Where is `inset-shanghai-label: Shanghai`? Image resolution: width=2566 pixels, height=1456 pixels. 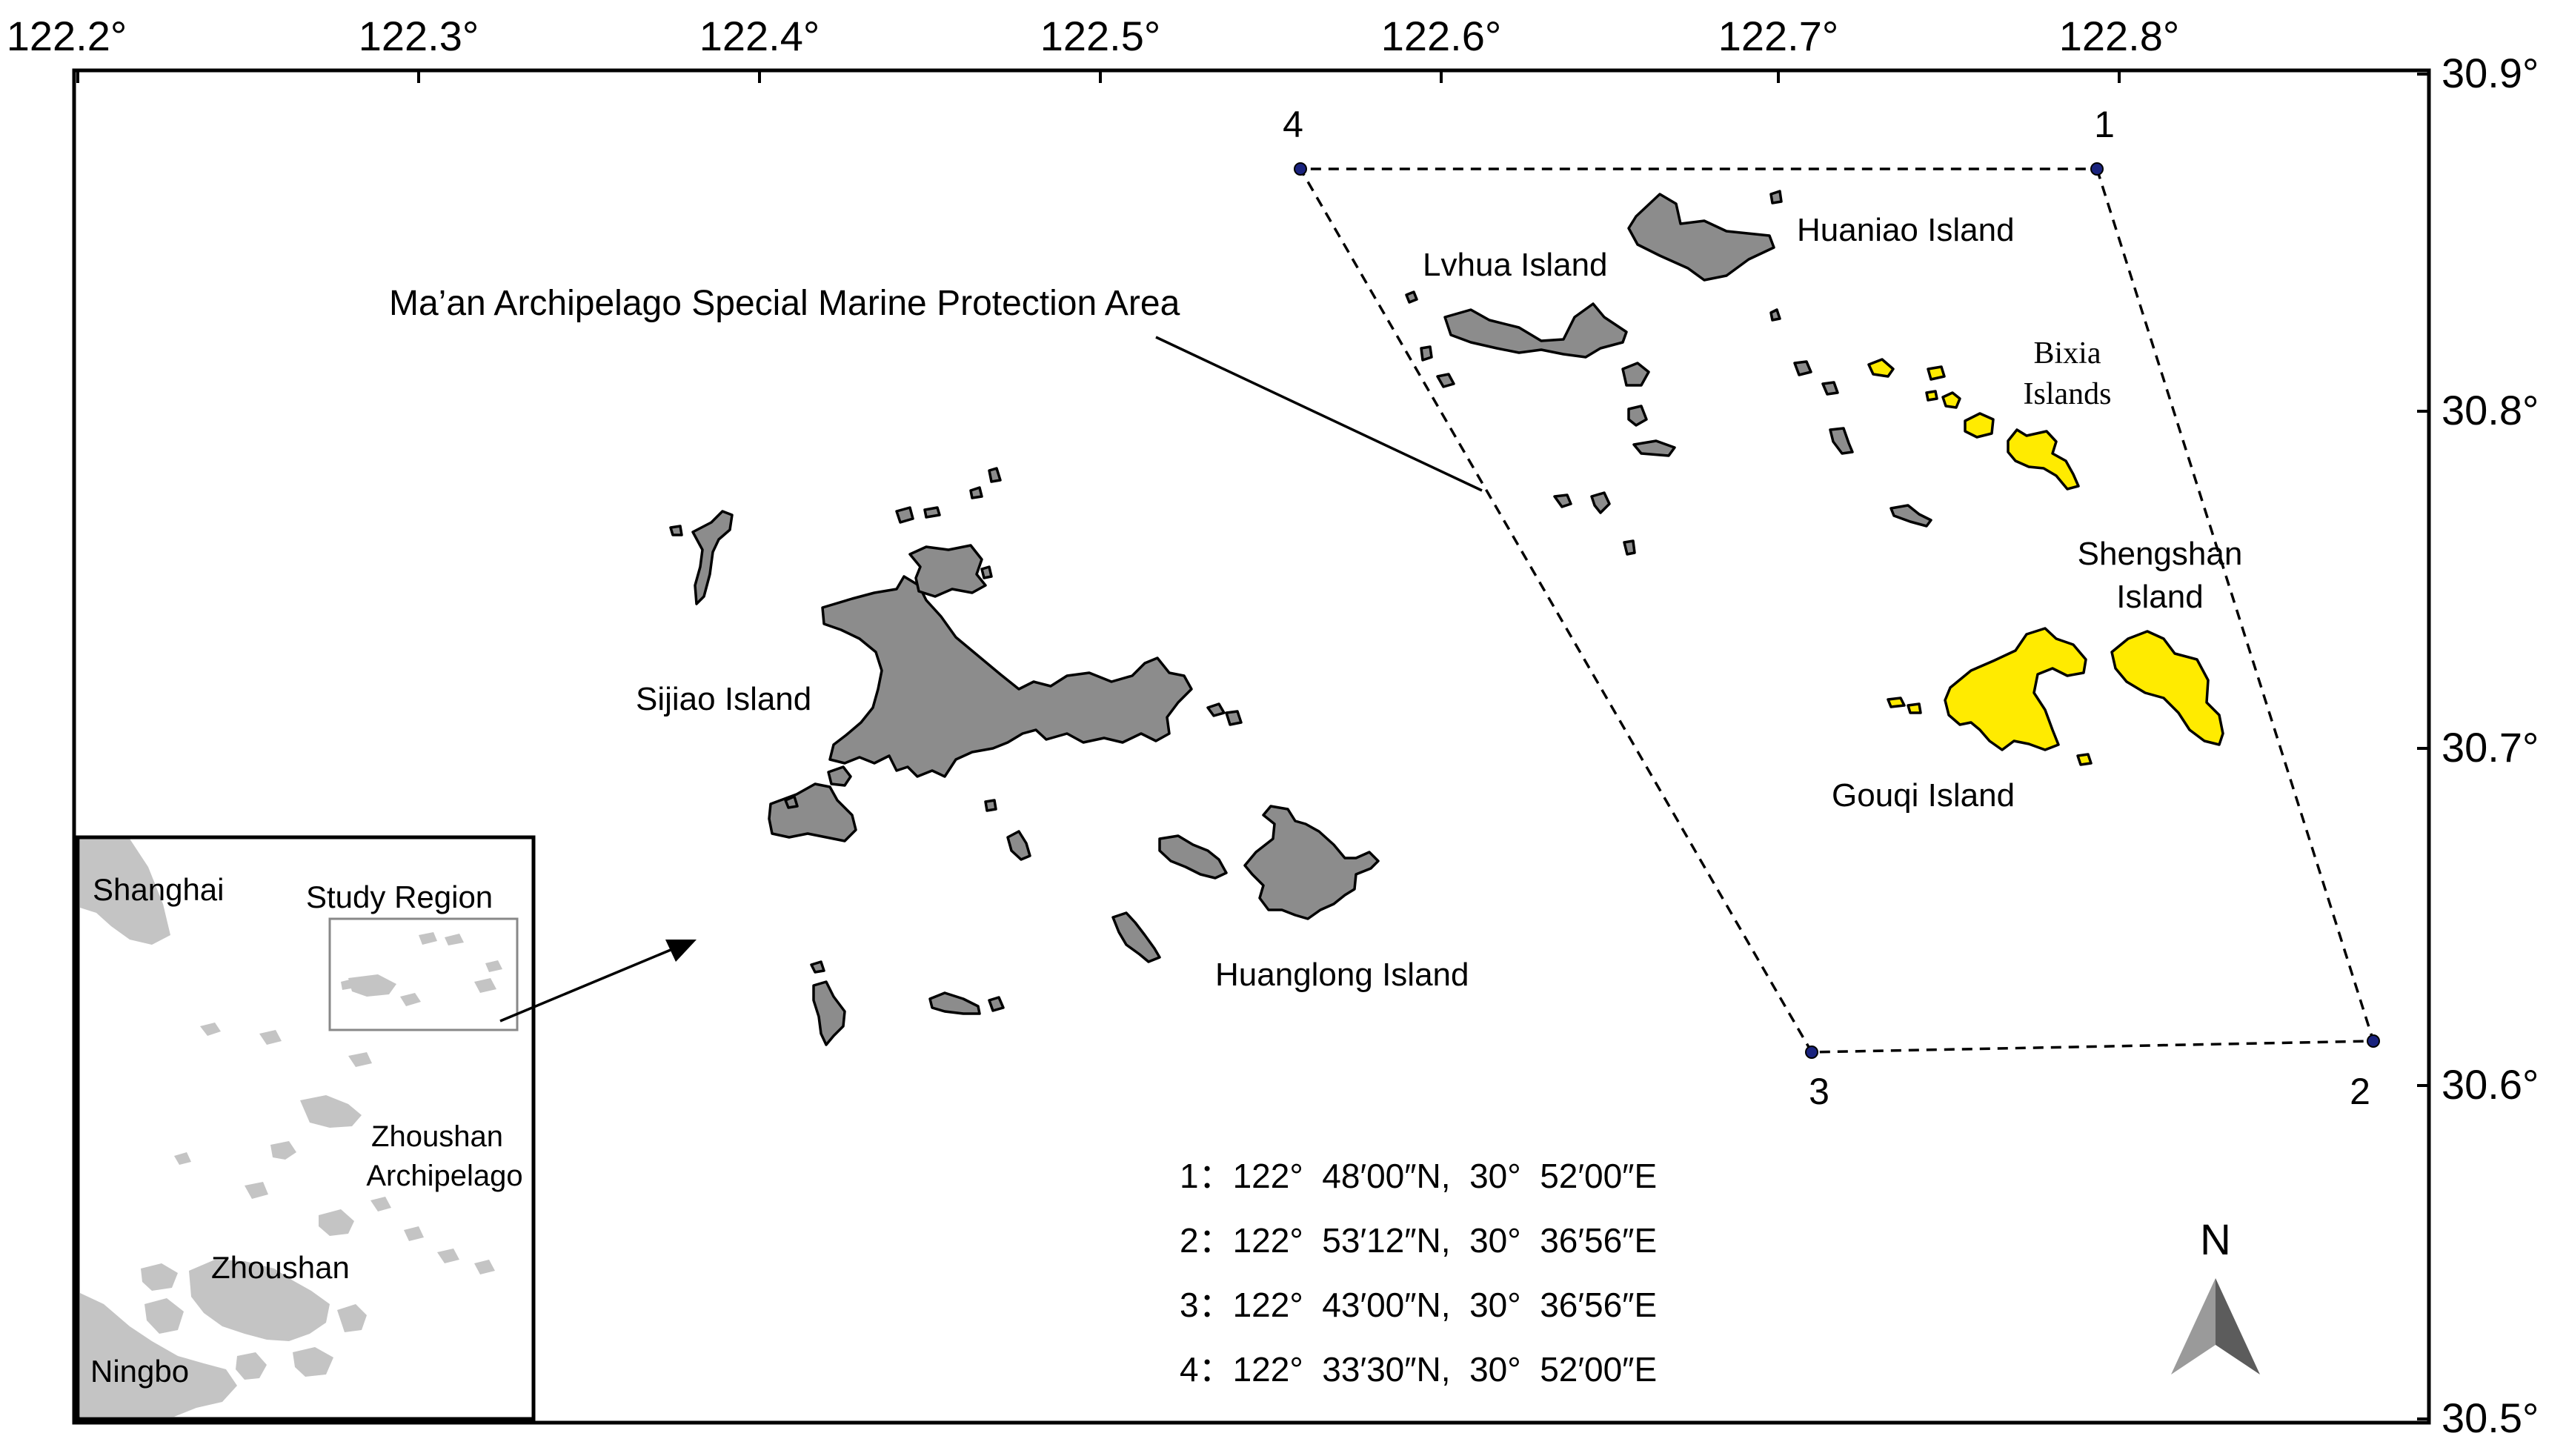
inset-shanghai-label: Shanghai is located at coordinates (159, 890).